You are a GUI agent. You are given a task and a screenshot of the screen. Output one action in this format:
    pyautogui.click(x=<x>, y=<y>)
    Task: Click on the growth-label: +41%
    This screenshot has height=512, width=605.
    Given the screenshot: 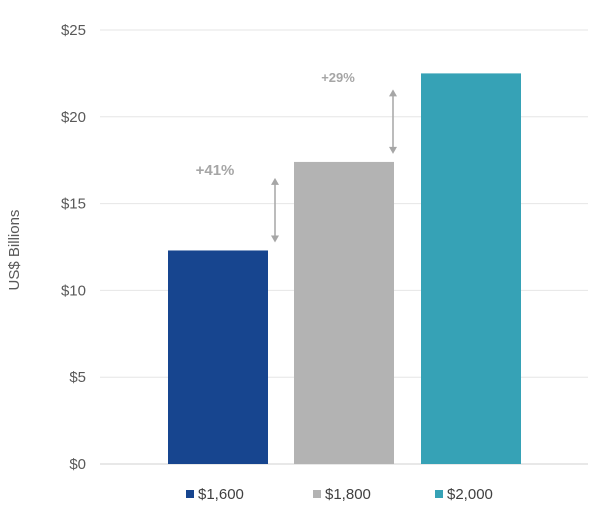 What is the action you would take?
    pyautogui.click(x=215, y=170)
    